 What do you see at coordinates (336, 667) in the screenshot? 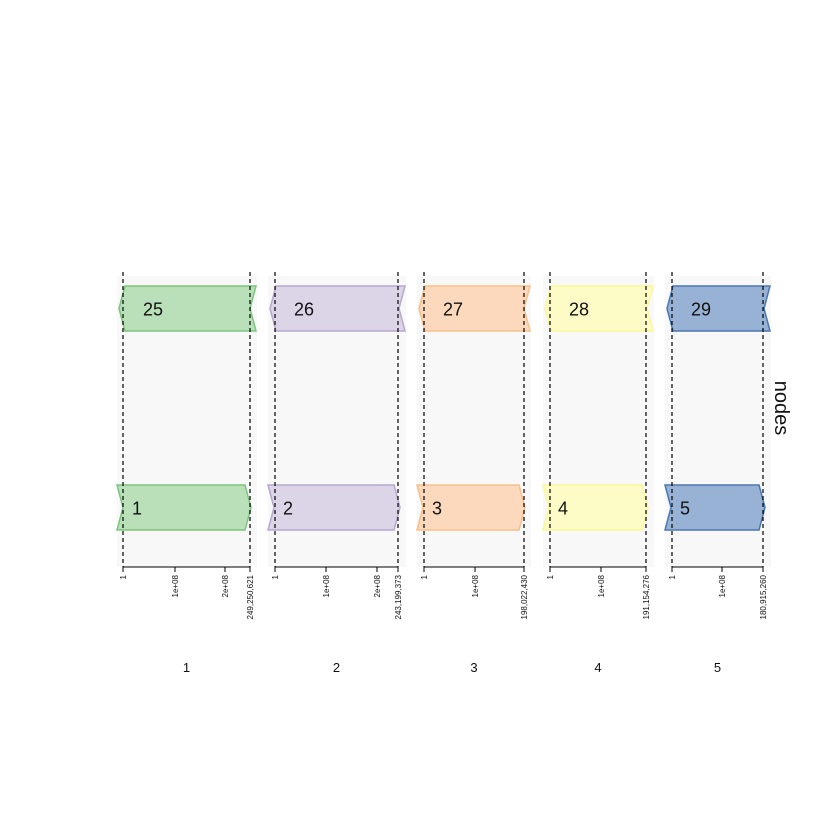
I see `panel-label: 2` at bounding box center [336, 667].